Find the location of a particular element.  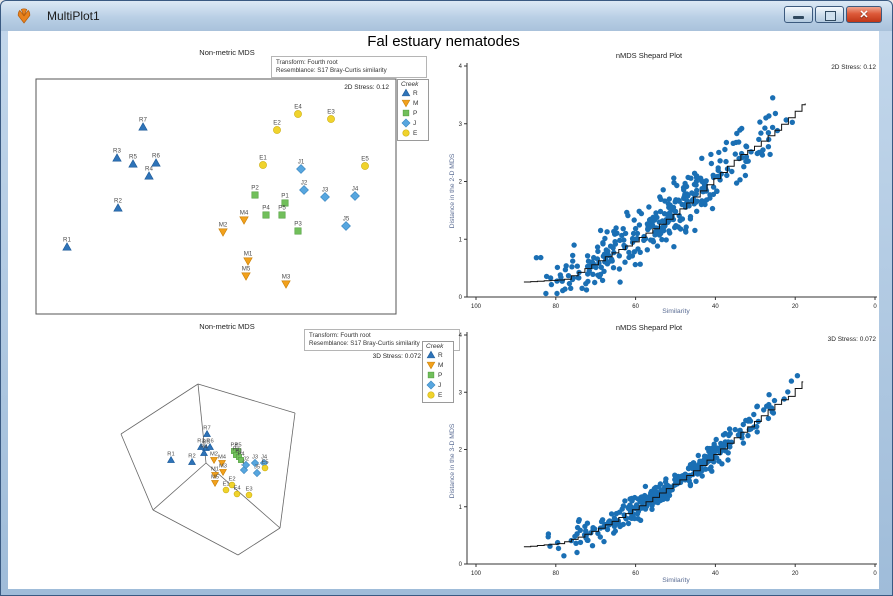

sample-label-J3: J3 is located at coordinates (325, 190).